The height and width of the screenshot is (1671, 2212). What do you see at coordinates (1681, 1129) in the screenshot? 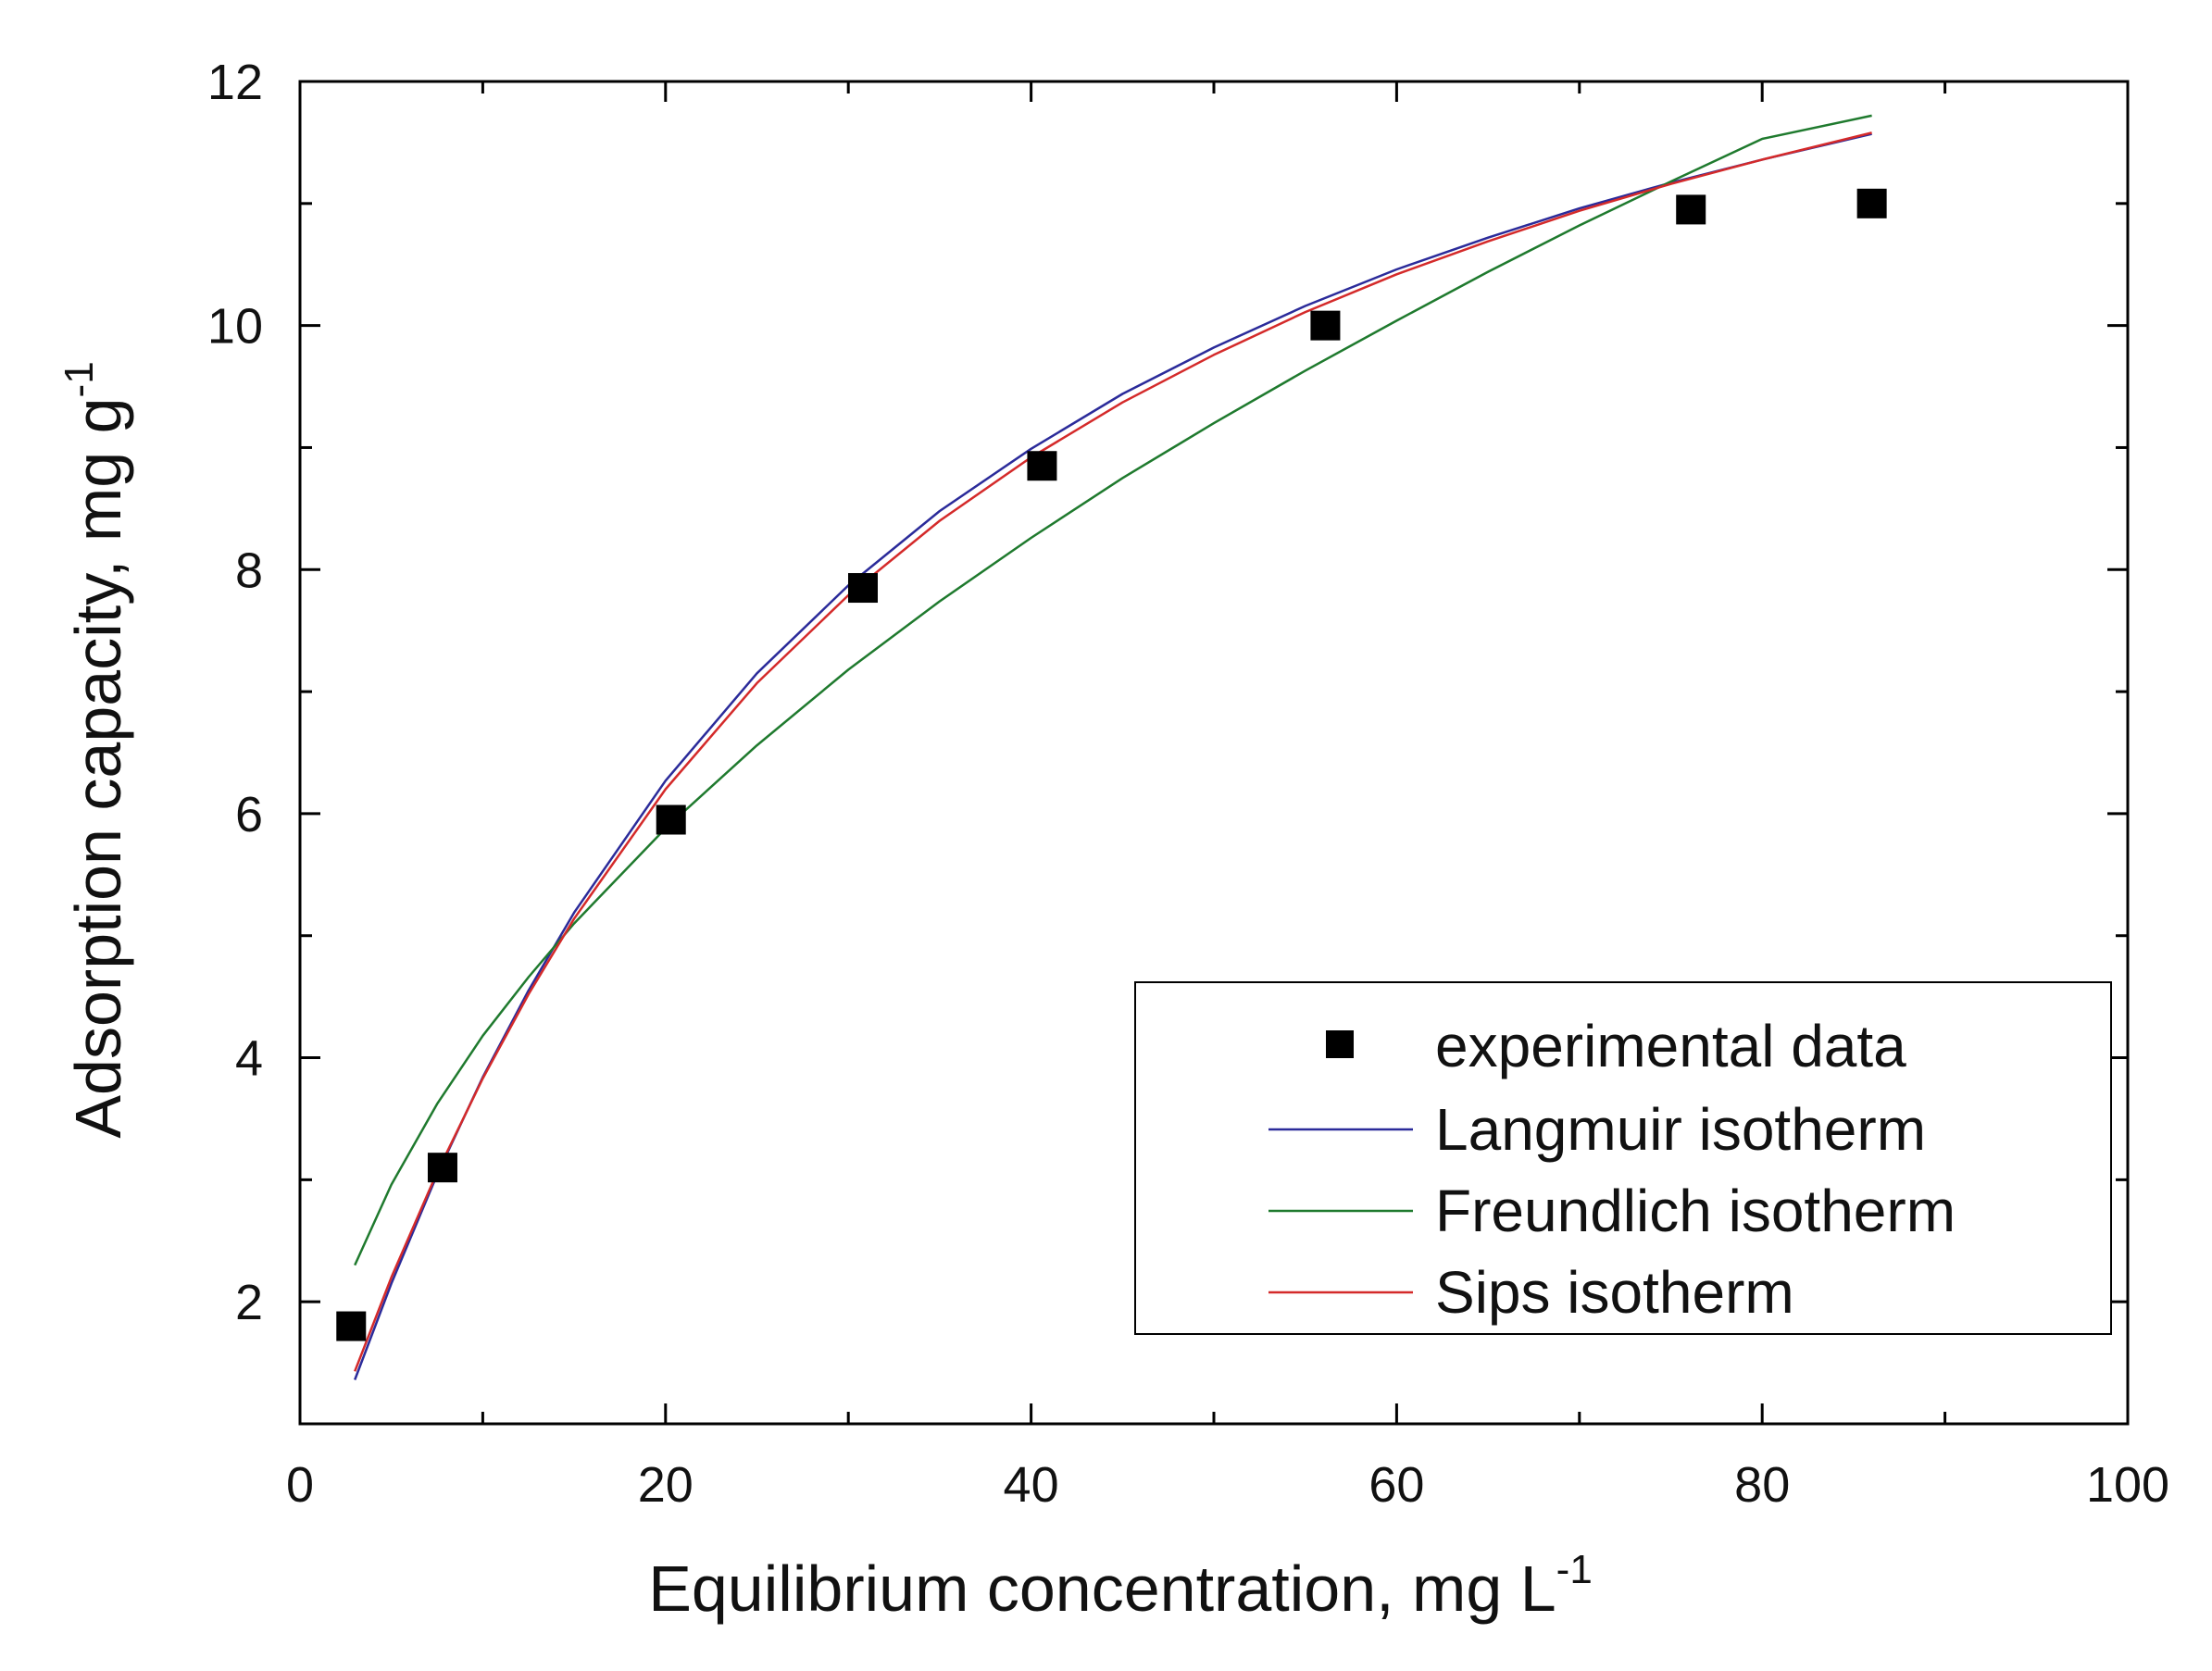
I see `legend-label-langmuir: Langmuir isotherm` at bounding box center [1681, 1129].